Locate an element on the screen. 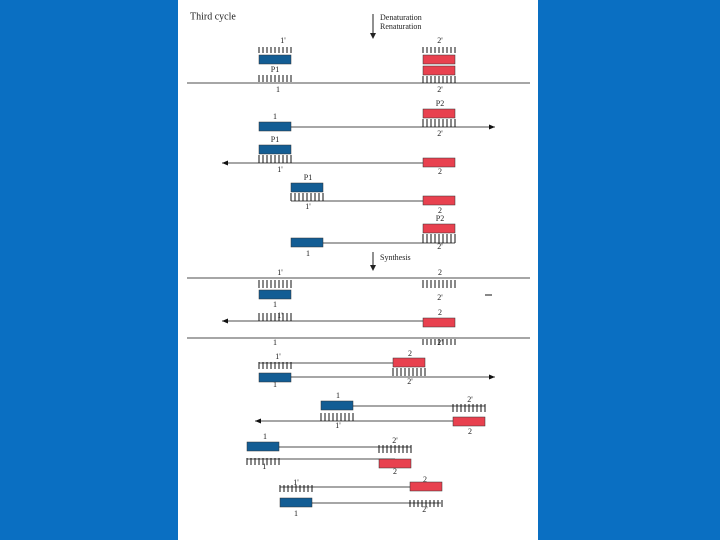  step-label: Synthesis is located at coordinates (395, 257).